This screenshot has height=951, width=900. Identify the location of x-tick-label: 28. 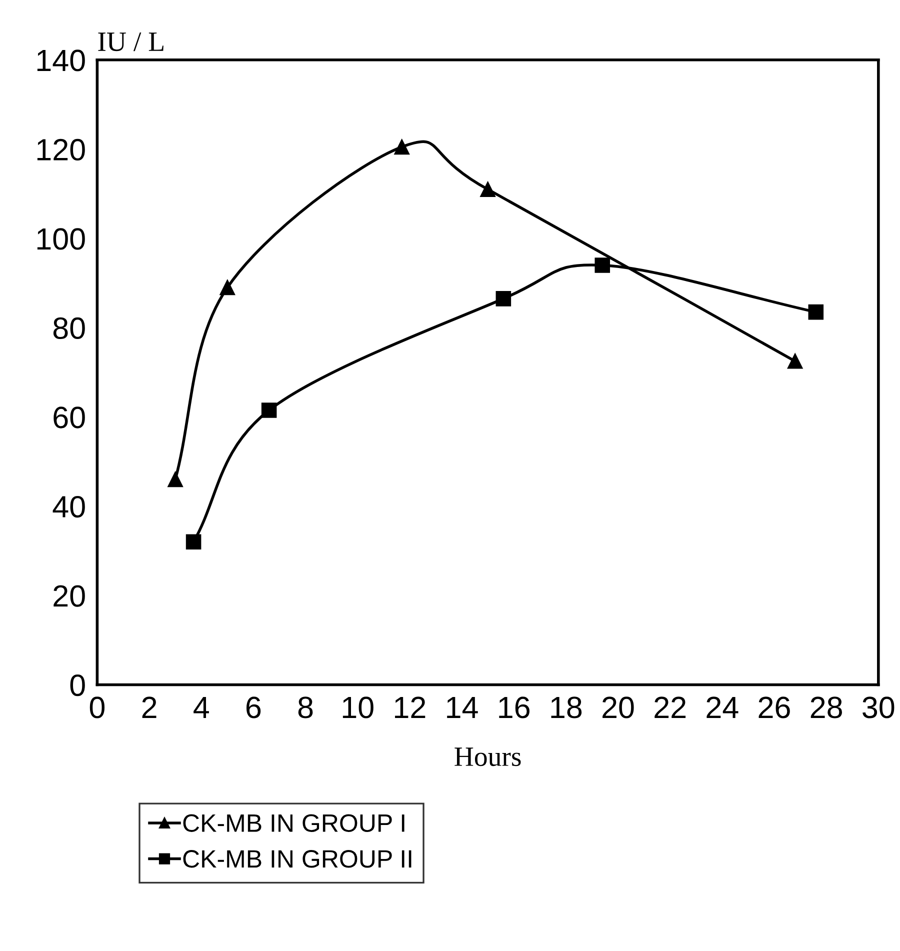
(826, 707).